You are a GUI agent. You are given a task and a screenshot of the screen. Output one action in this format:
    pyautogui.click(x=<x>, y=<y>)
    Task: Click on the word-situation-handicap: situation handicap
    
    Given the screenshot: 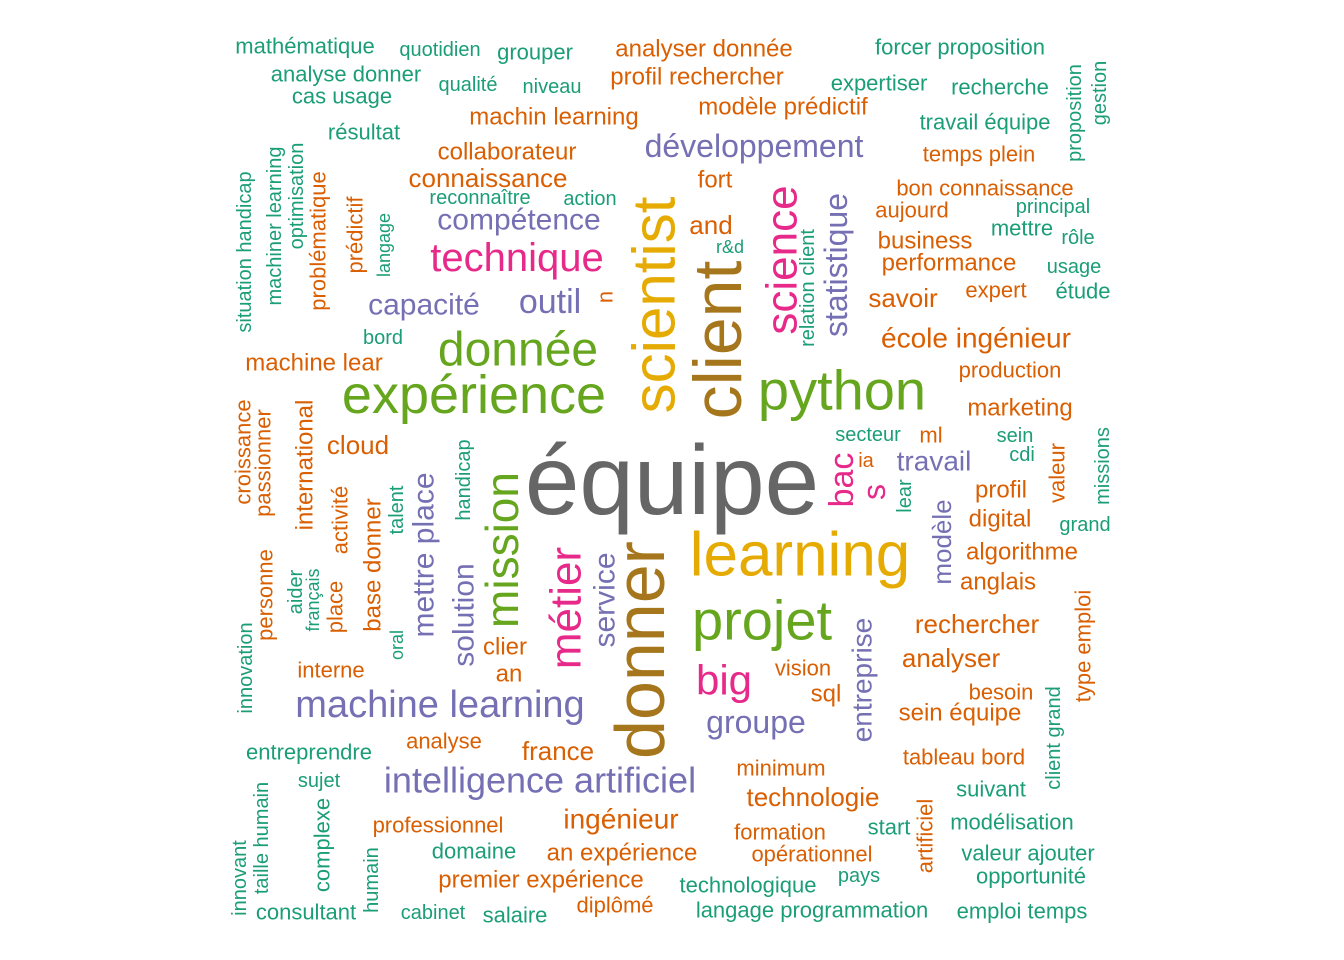 What is the action you would take?
    pyautogui.click(x=245, y=251)
    